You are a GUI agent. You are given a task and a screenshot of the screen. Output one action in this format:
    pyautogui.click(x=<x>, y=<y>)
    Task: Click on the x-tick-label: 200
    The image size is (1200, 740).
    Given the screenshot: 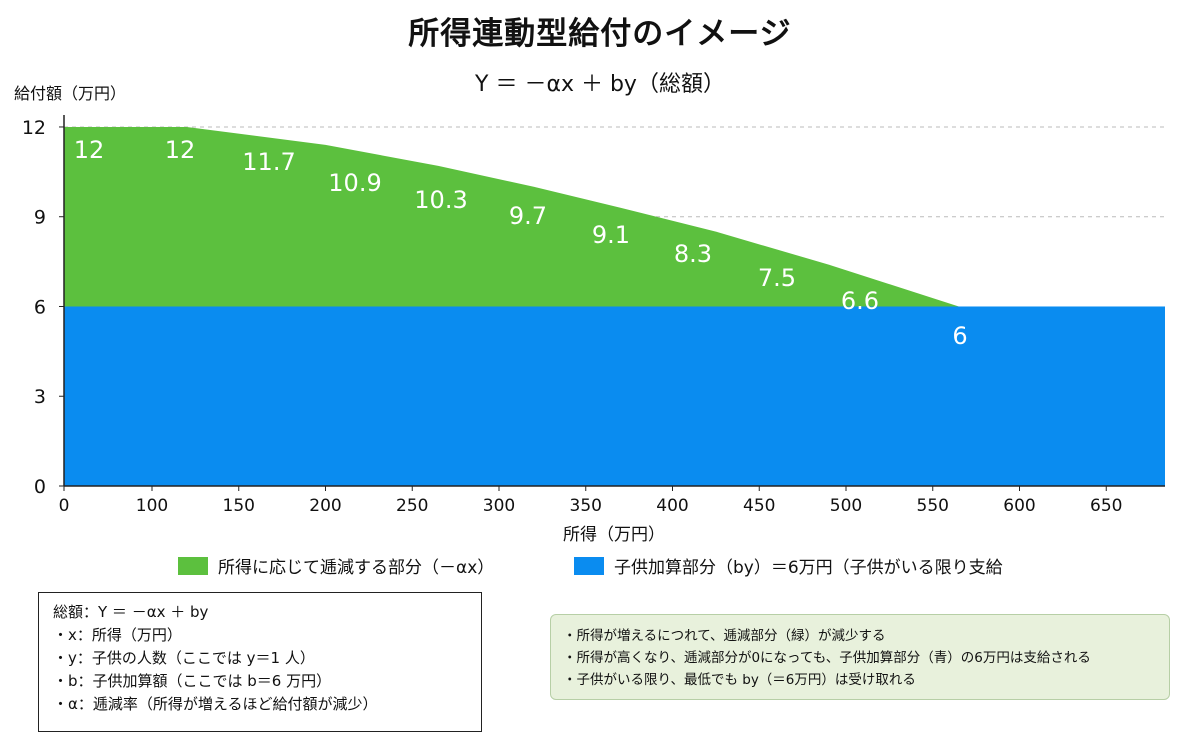 What is the action you would take?
    pyautogui.click(x=325, y=506)
    